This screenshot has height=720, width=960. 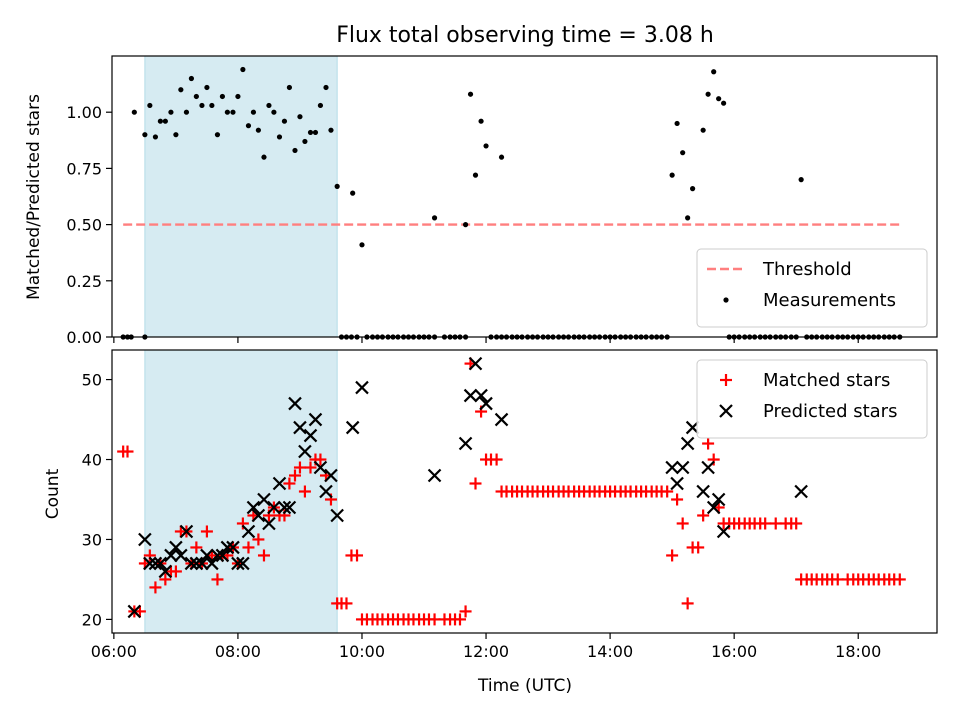 What do you see at coordinates (238, 651) in the screenshot?
I see `x-tick-label: 08:00` at bounding box center [238, 651].